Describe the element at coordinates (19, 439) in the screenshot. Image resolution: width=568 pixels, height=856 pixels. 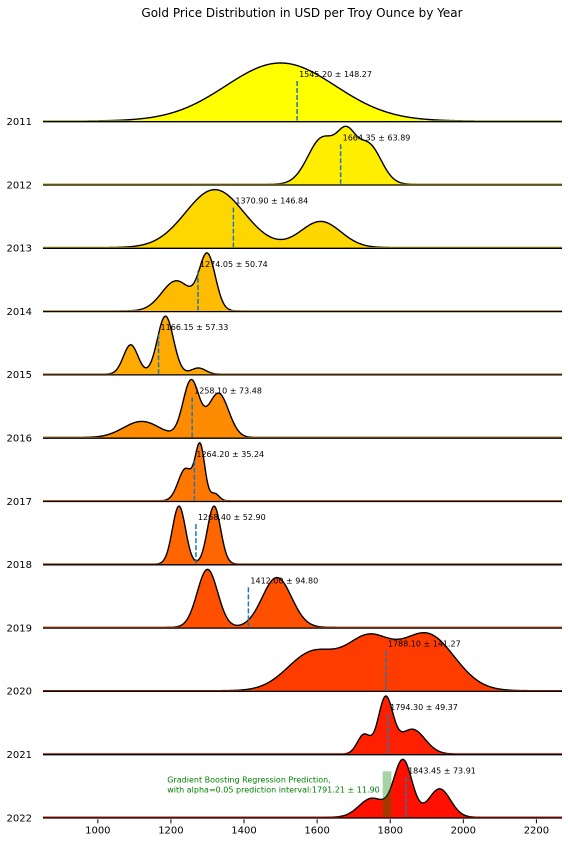
I see `year-label-2016: 2016` at that location.